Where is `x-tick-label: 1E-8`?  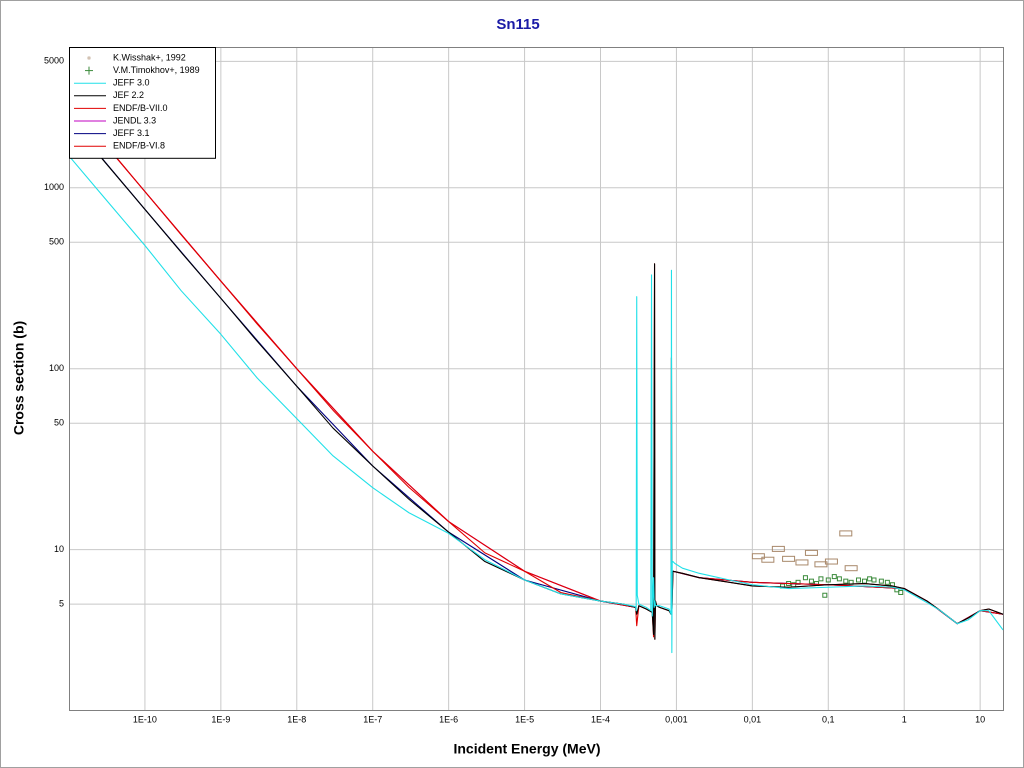
x-tick-label: 1E-8 is located at coordinates (296, 719).